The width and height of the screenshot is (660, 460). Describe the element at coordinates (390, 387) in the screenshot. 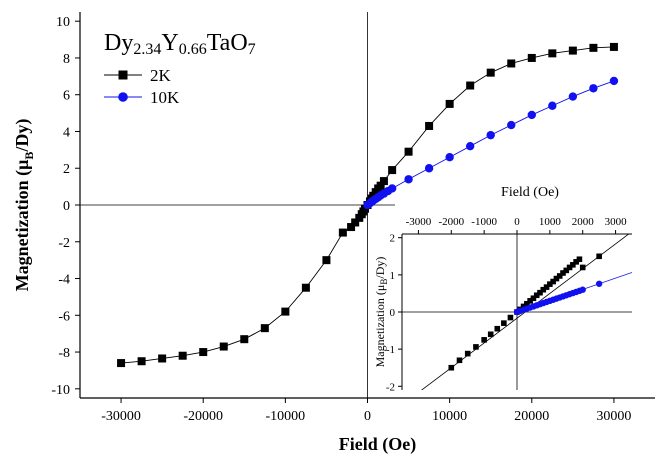

I see `inset-y-tick-label: -2` at that location.